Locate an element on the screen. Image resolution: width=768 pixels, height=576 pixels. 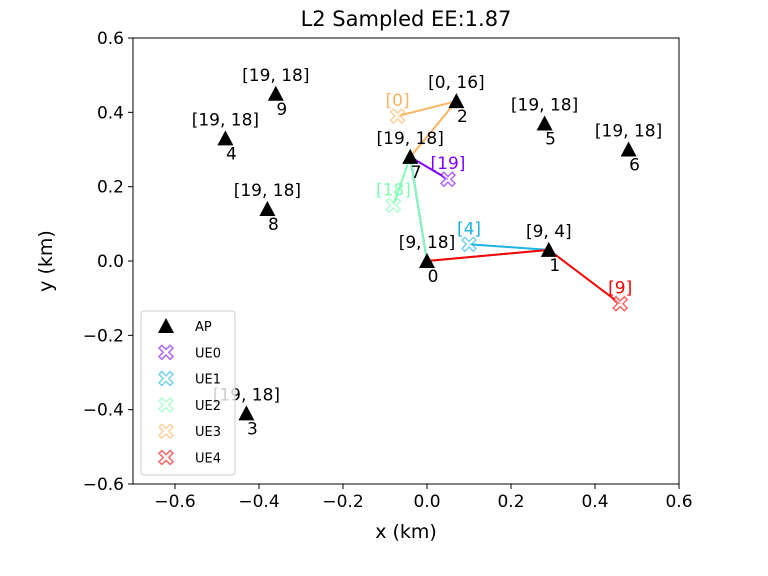
ap-id-1: 1 is located at coordinates (554, 266).